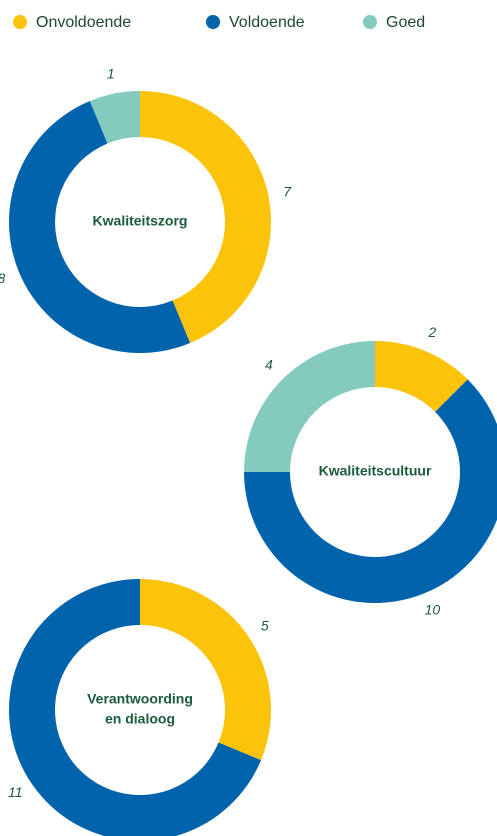  What do you see at coordinates (405, 22) in the screenshot?
I see `legend-label: Goed` at bounding box center [405, 22].